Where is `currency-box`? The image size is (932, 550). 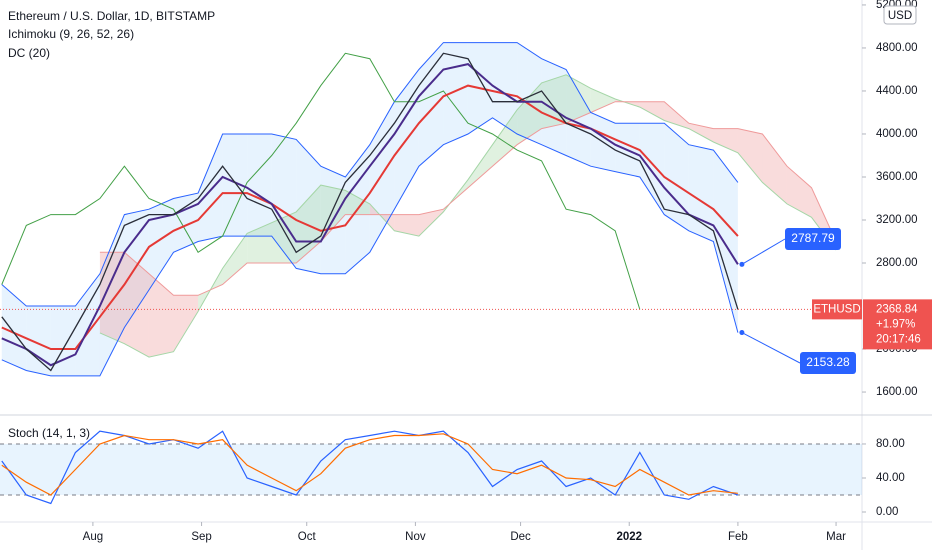
currency-box is located at coordinates (900, 15).